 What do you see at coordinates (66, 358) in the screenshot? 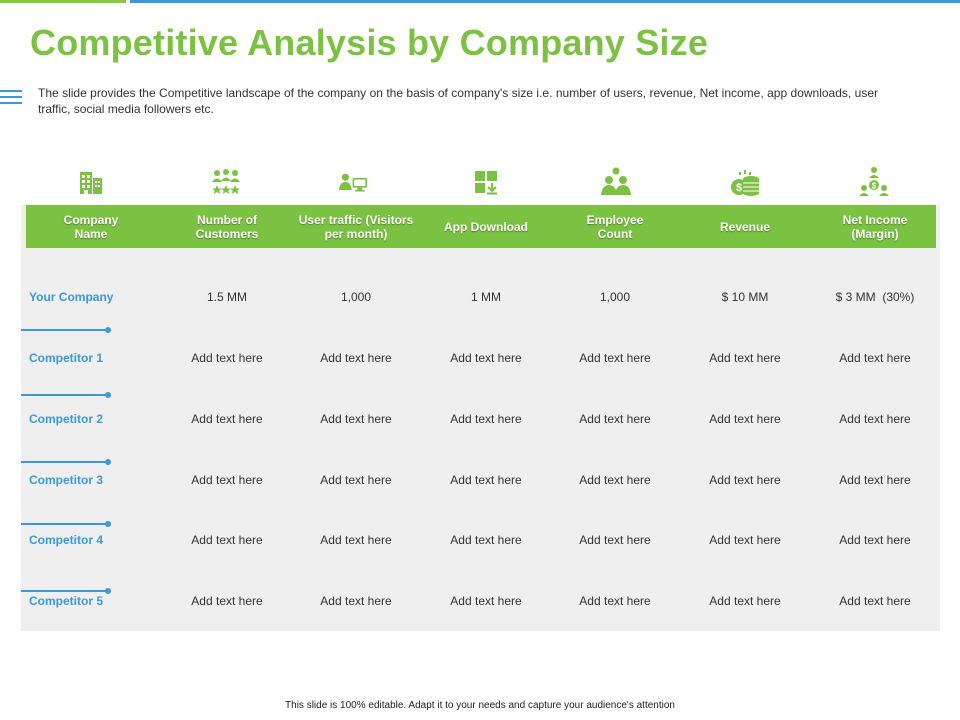
I see `row-label-competitor-1: Competitor 1` at bounding box center [66, 358].